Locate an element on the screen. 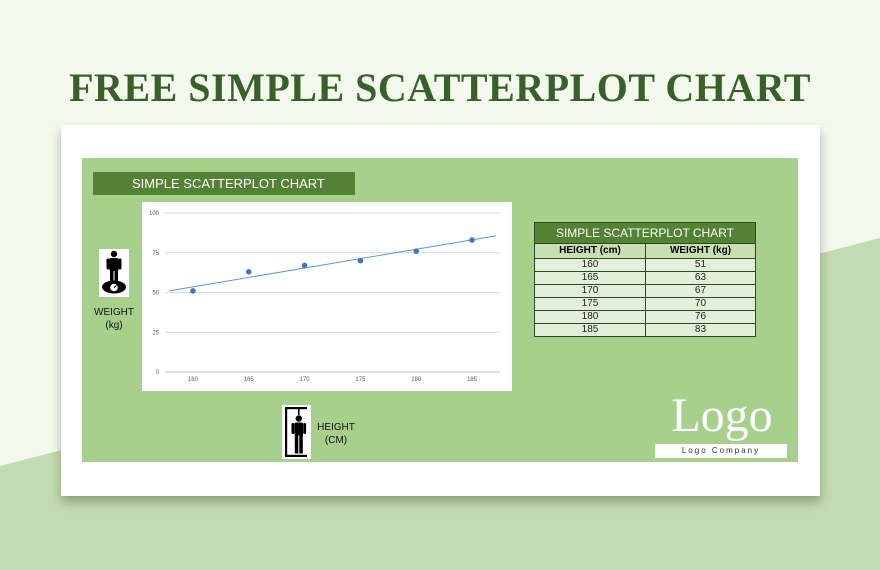  x-tick-label: 160 is located at coordinates (193, 380).